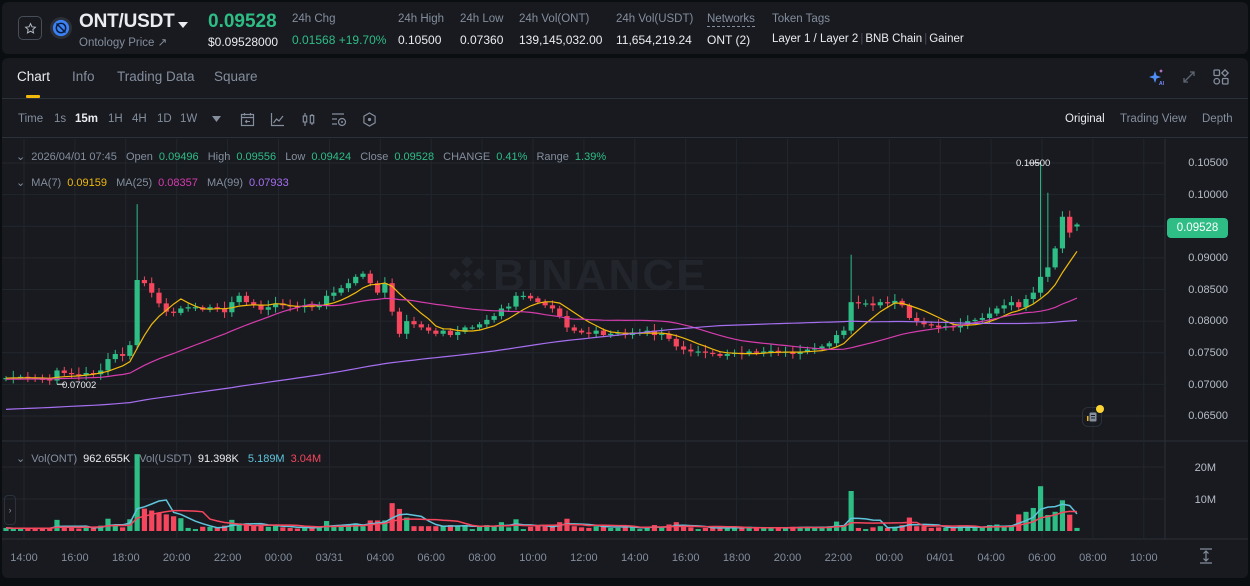  What do you see at coordinates (176, 558) in the screenshot?
I see `time-tick: 20:00` at bounding box center [176, 558].